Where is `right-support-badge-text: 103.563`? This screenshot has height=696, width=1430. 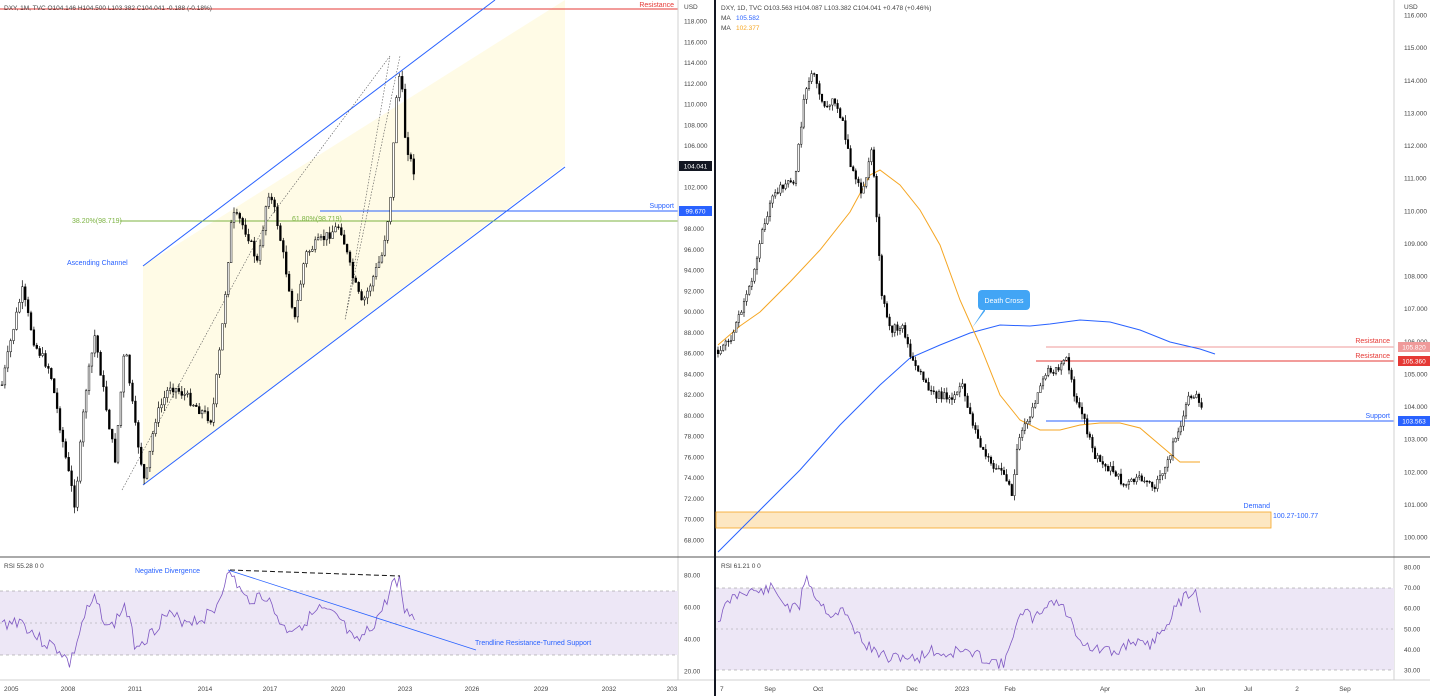 right-support-badge-text: 103.563 is located at coordinates (1414, 422).